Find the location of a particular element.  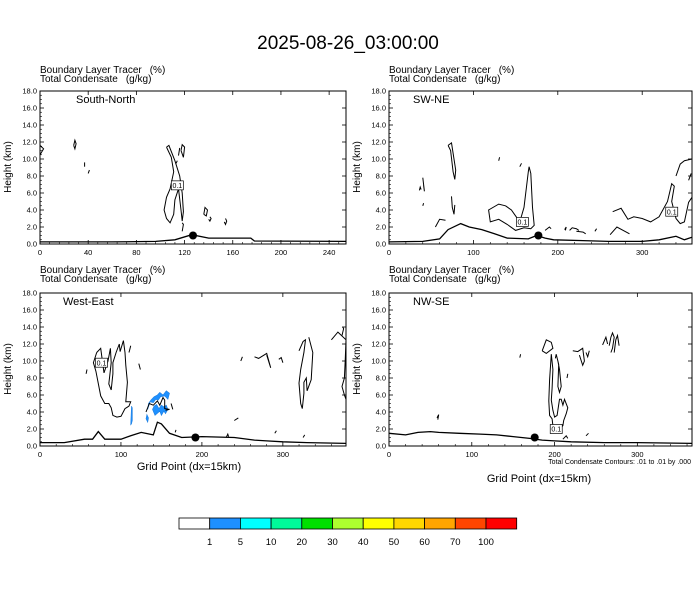

colorbar-label: 70 is located at coordinates (455, 542).